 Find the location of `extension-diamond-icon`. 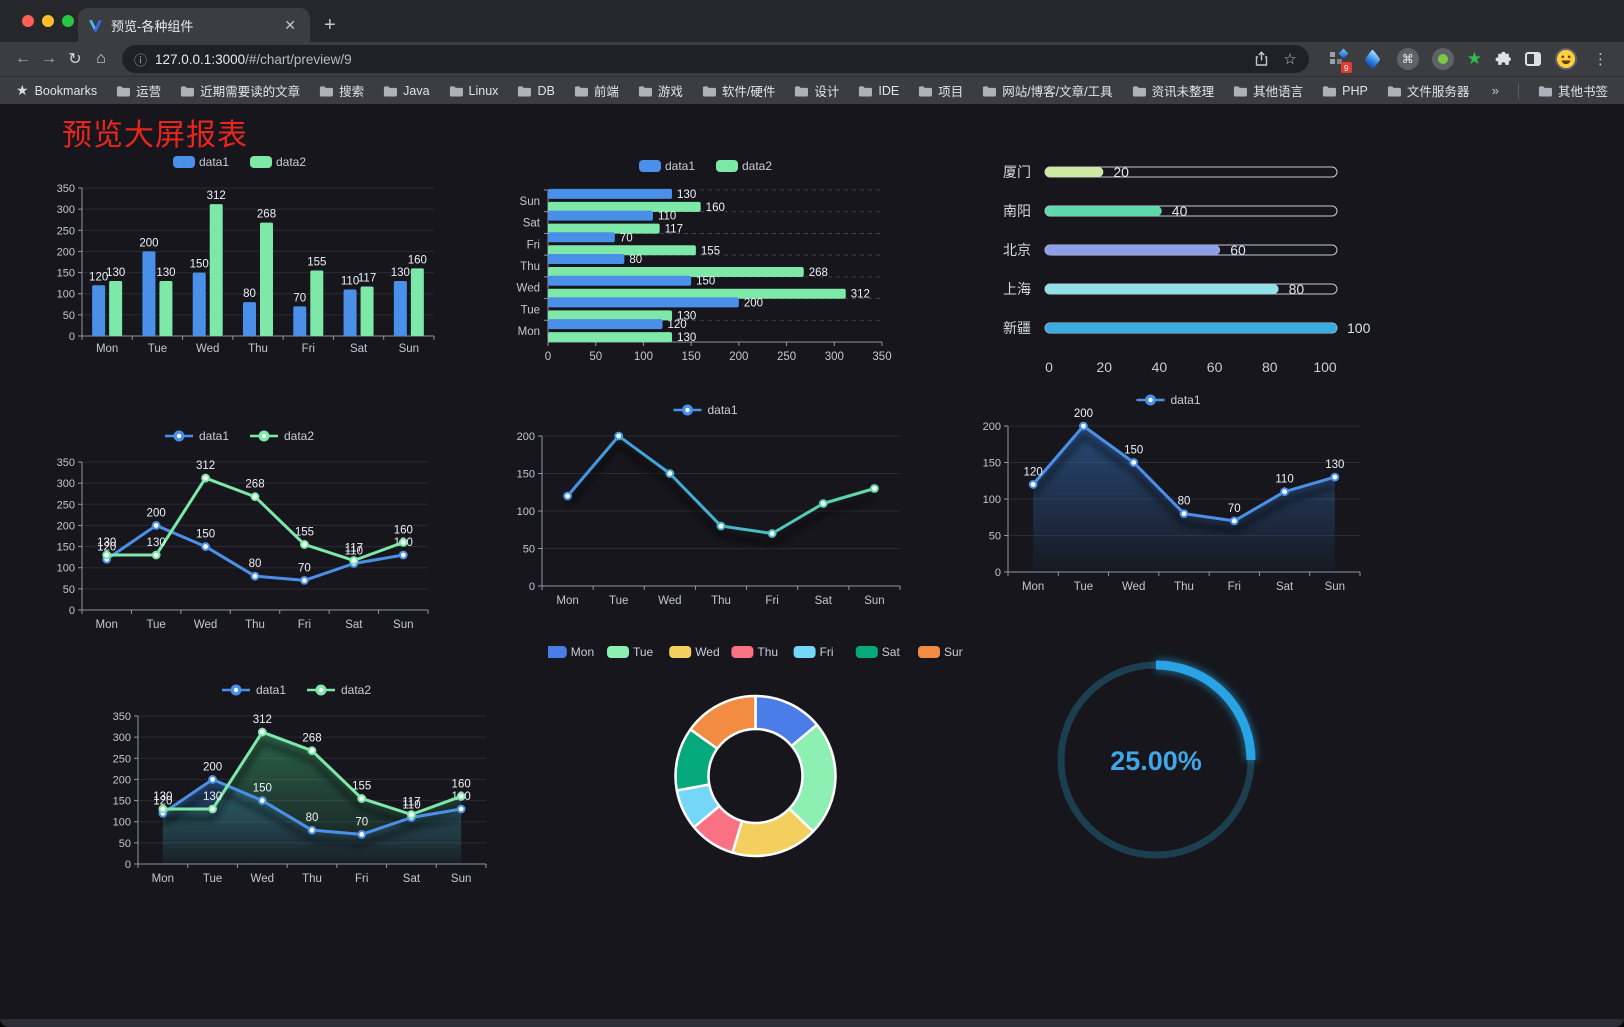

extension-diamond-icon is located at coordinates (1373, 59).